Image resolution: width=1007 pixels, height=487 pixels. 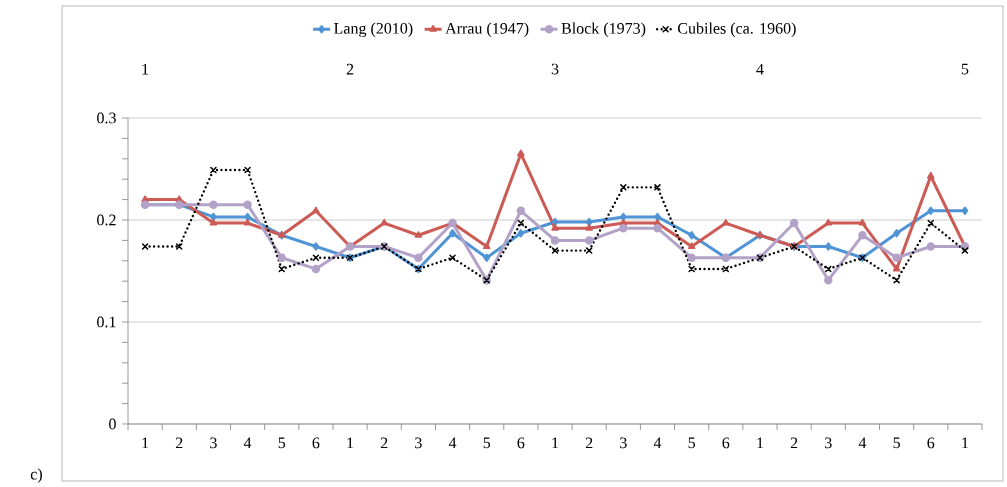 I want to click on text: c), so click(x=36, y=475).